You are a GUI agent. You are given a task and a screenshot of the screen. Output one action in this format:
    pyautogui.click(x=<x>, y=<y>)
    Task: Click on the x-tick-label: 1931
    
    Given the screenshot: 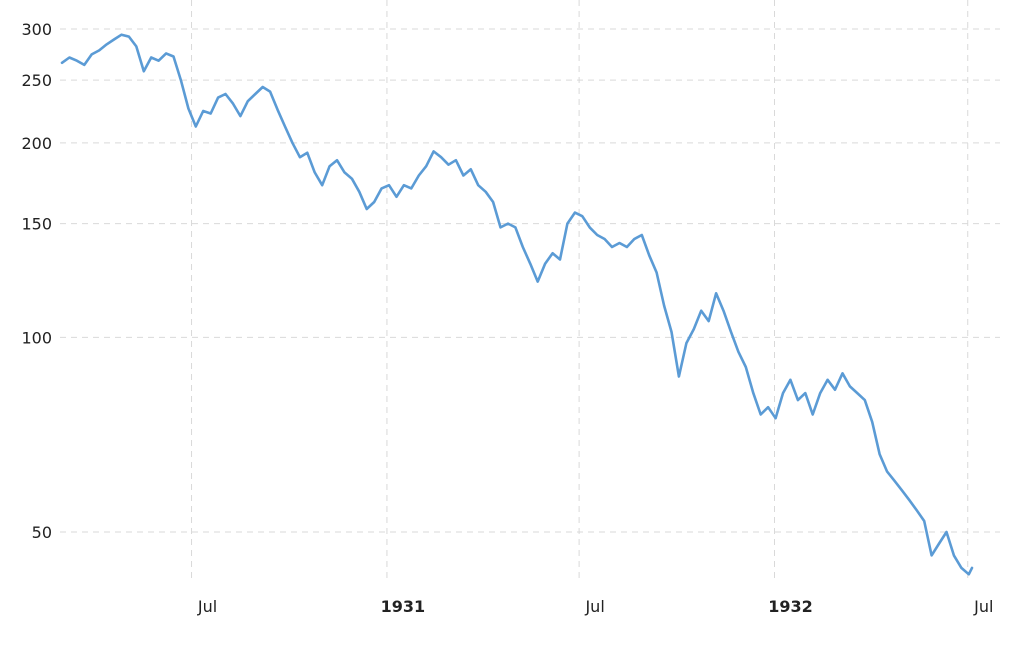 What is the action you would take?
    pyautogui.click(x=403, y=606)
    